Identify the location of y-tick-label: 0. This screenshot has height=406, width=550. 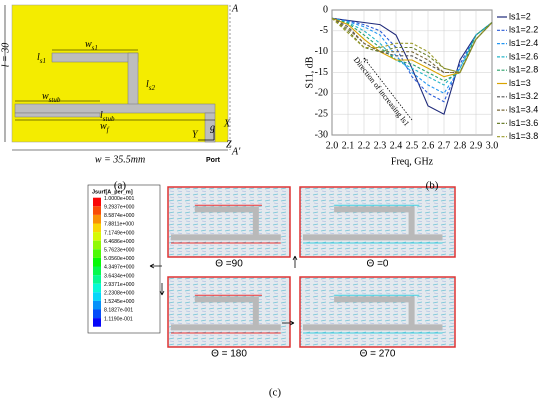
(325, 9).